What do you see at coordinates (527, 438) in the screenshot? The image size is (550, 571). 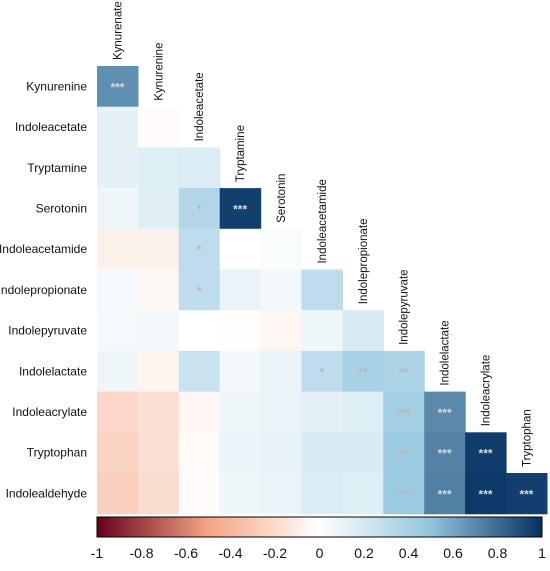 I see `column-label: Tryptophan` at bounding box center [527, 438].